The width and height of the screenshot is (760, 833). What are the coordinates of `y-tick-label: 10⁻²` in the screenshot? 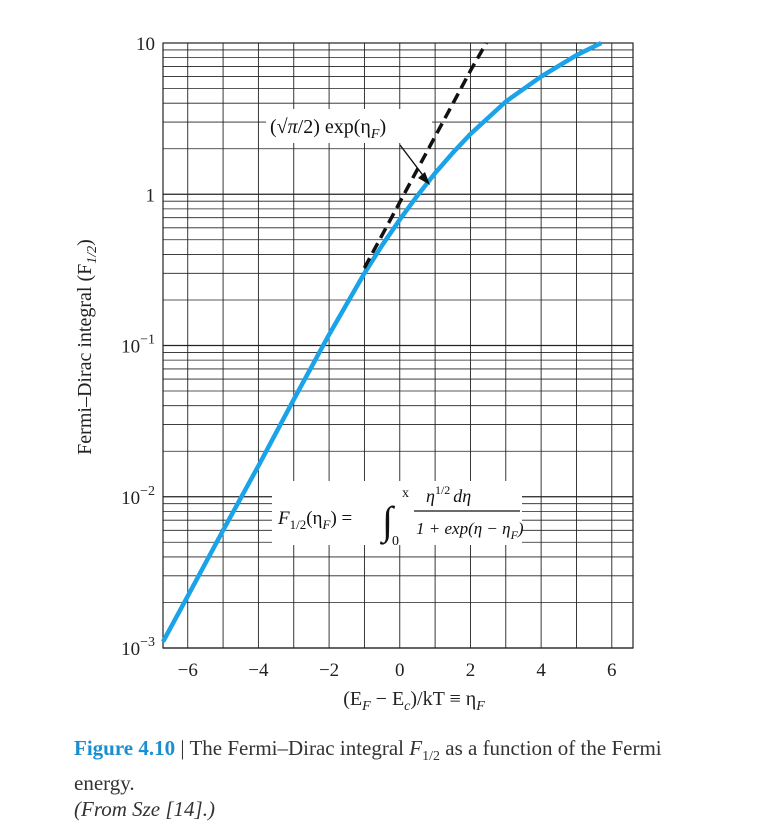 It's located at (138, 496).